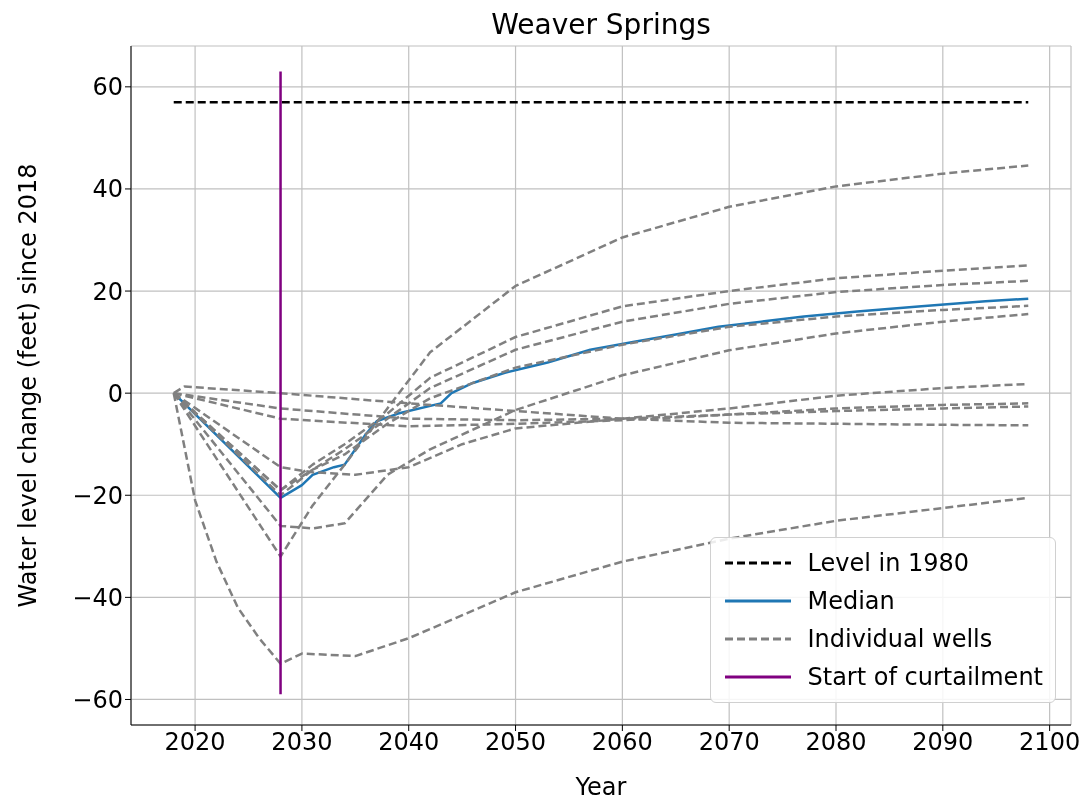  I want to click on x-tick-label: 2020, so click(195, 742).